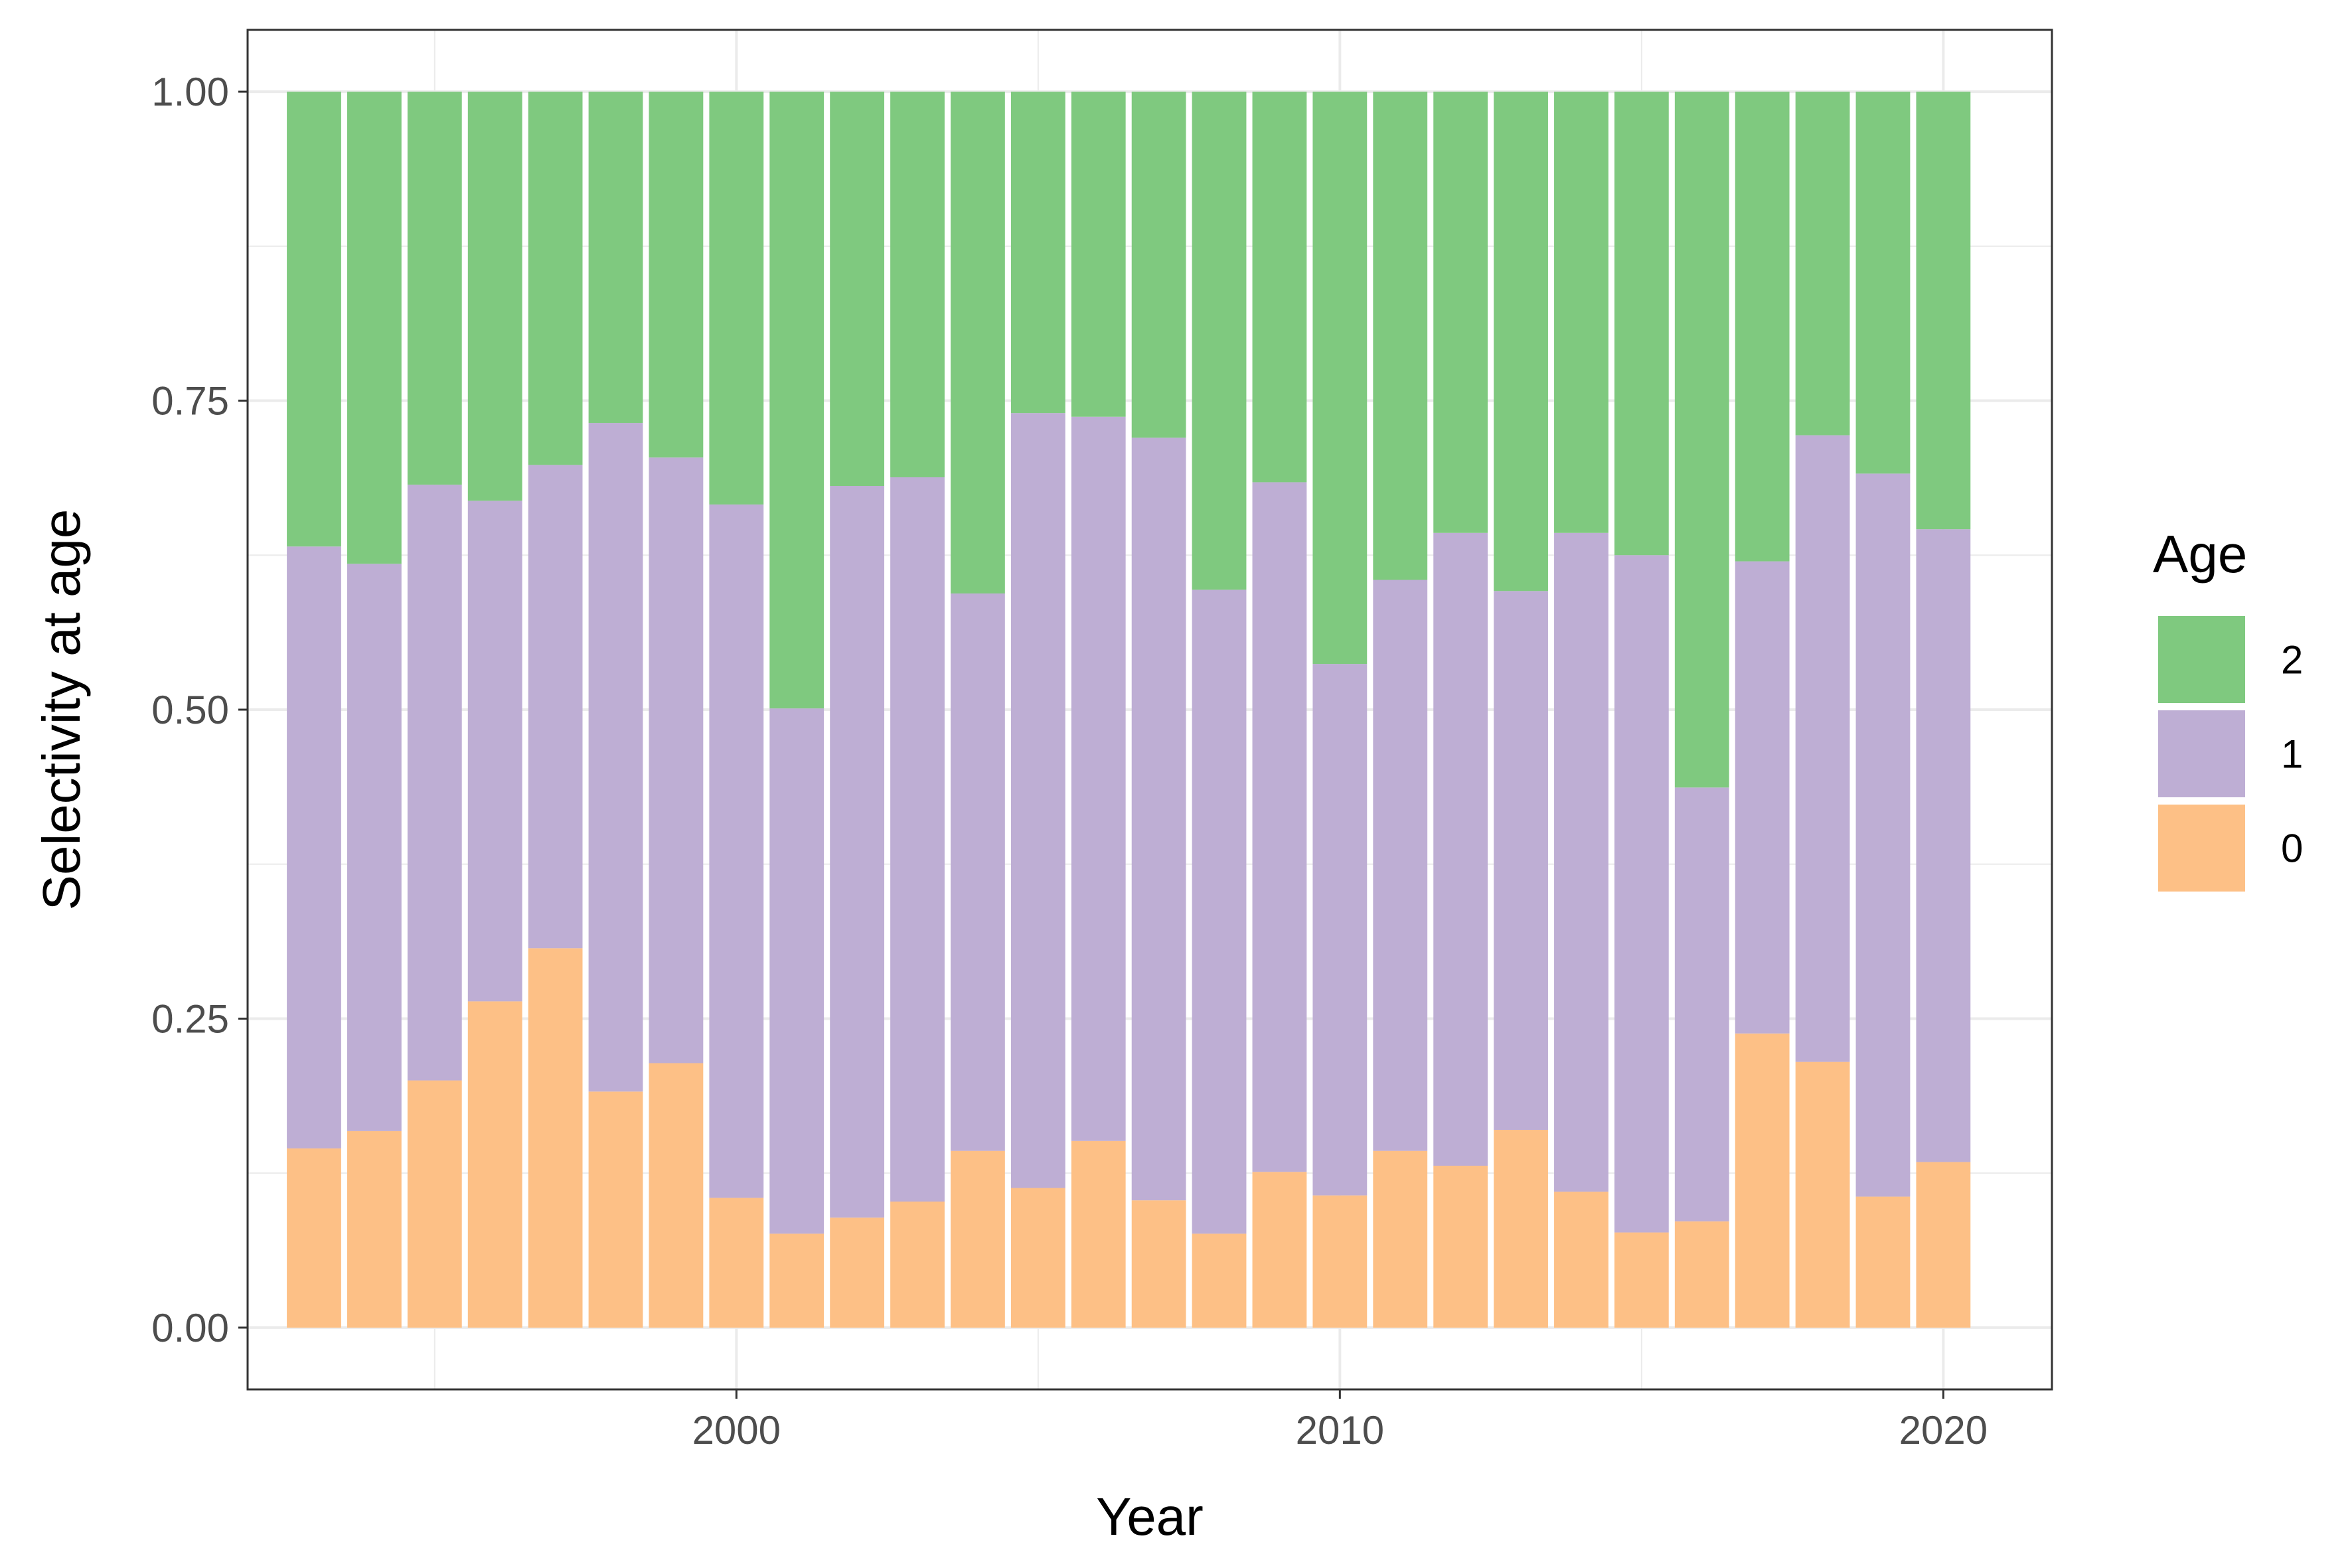 This screenshot has width=2352, height=1568. What do you see at coordinates (190, 402) in the screenshot?
I see `y-tick-label: 0.75` at bounding box center [190, 402].